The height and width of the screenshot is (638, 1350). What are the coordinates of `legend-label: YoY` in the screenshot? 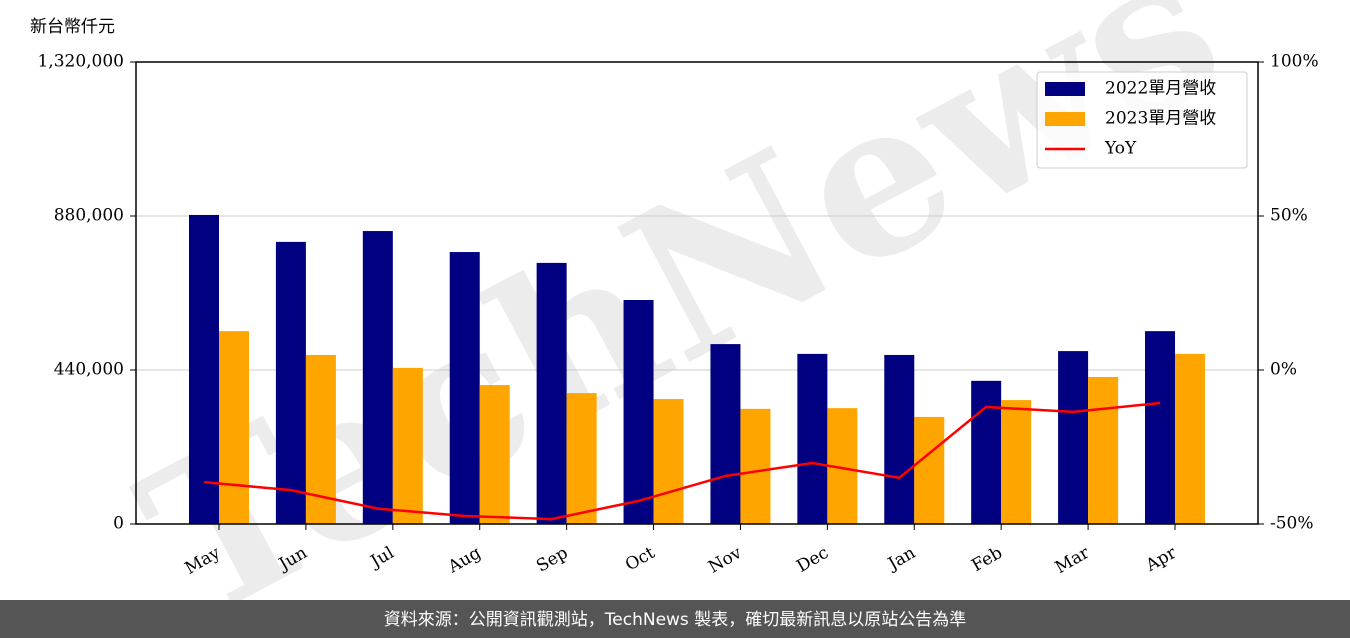 It's located at (1120, 149).